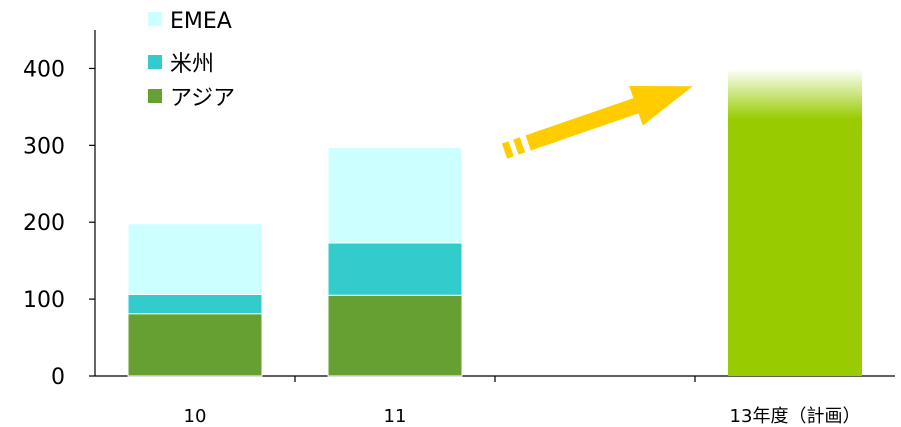  I want to click on plan-bar, so click(795, 247).